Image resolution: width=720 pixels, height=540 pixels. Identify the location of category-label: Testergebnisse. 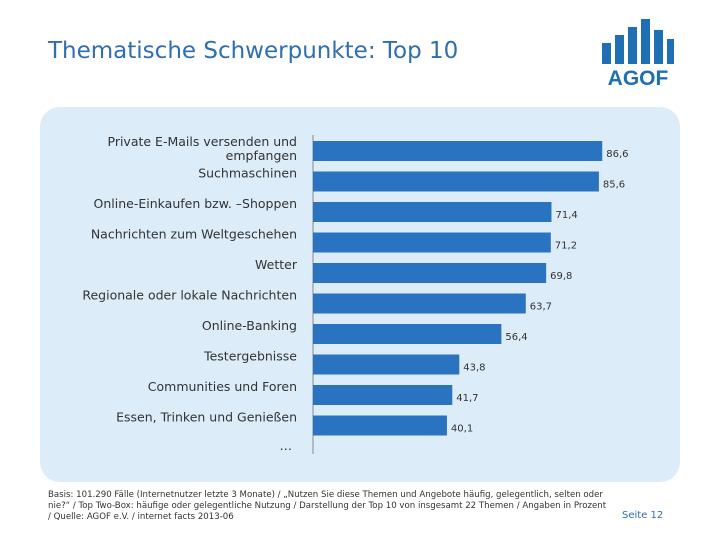
(250, 356).